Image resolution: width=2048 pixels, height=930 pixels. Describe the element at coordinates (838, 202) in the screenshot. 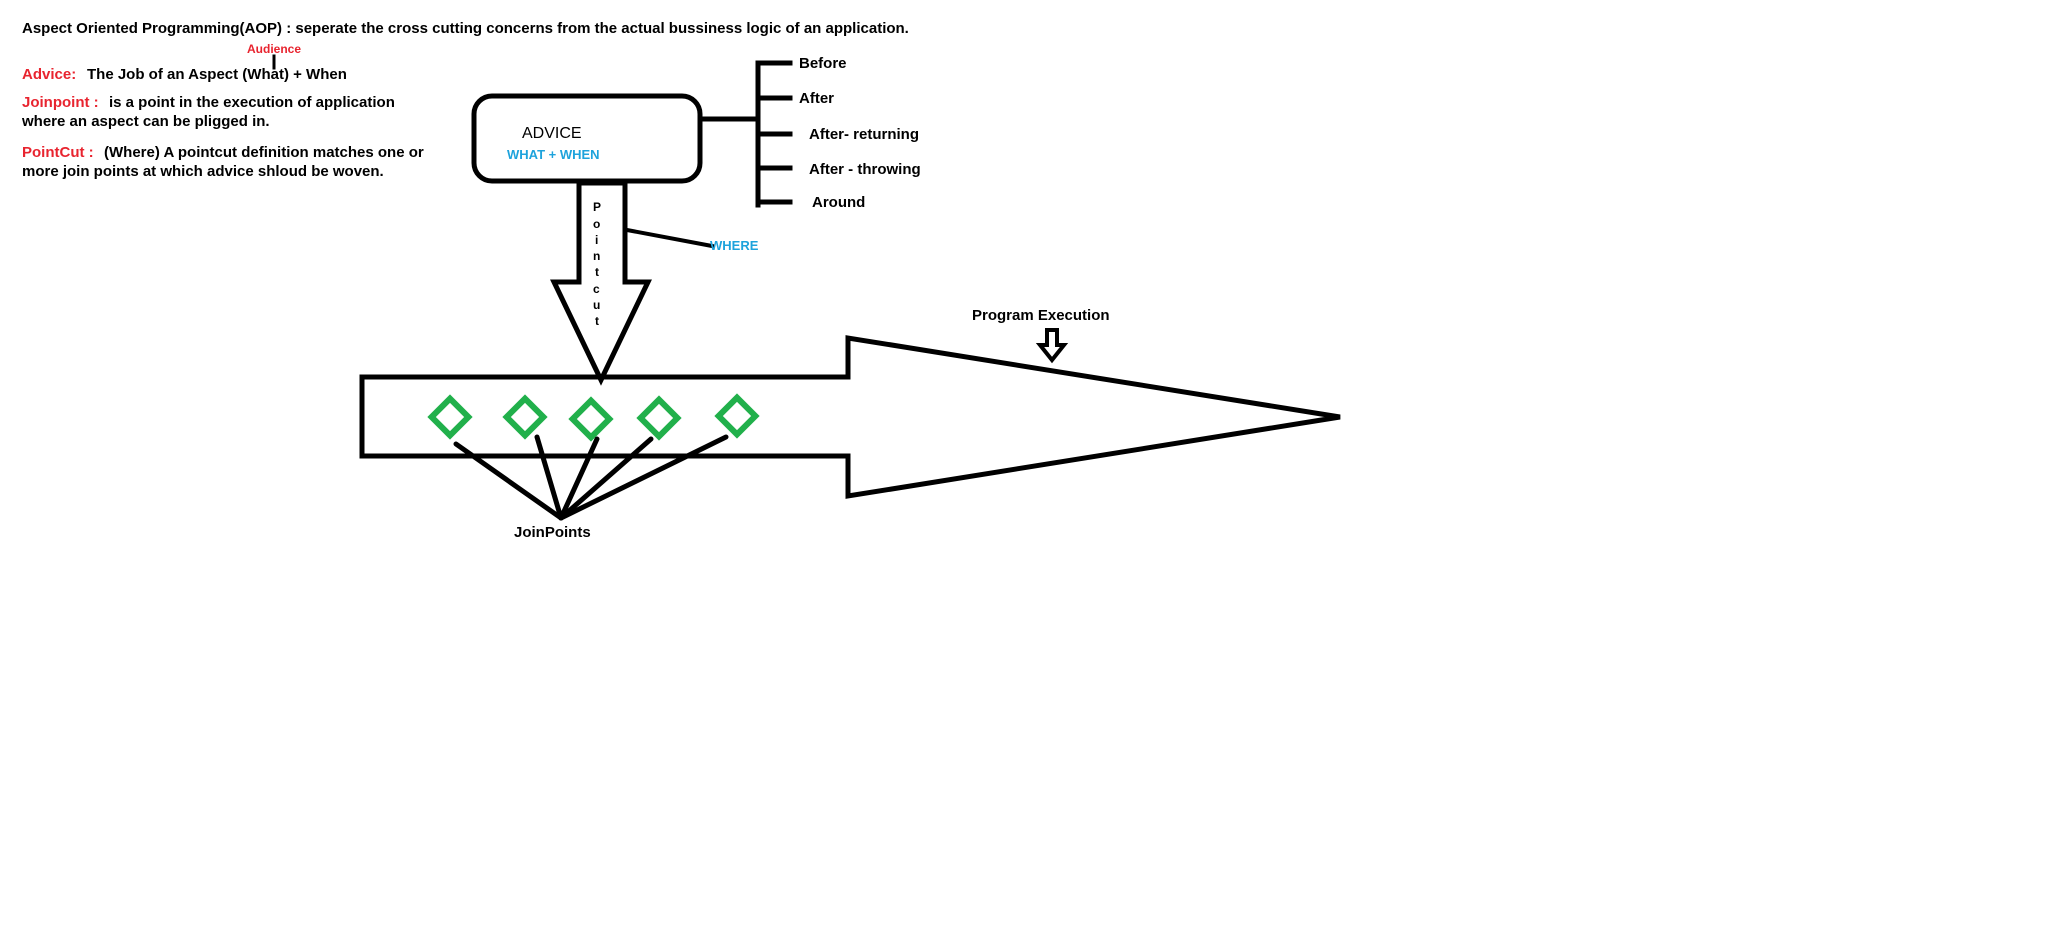

I see `advice-type-around: Around` at that location.